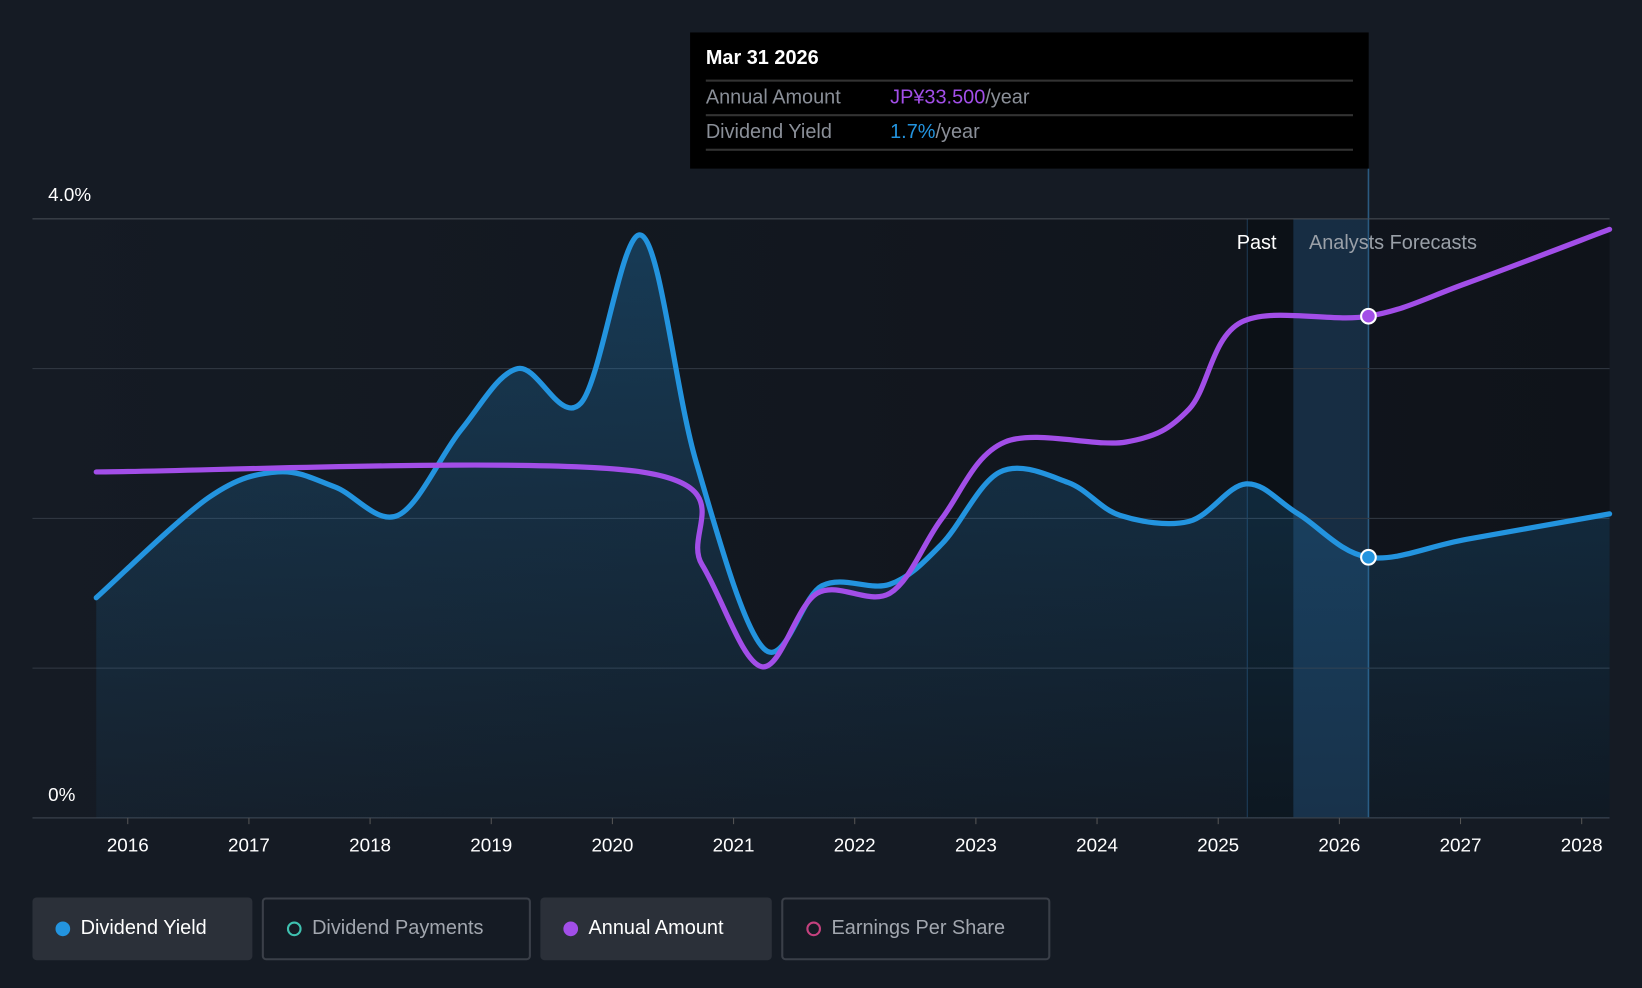  What do you see at coordinates (1393, 243) in the screenshot?
I see `forecast-label: Analysts Forecasts` at bounding box center [1393, 243].